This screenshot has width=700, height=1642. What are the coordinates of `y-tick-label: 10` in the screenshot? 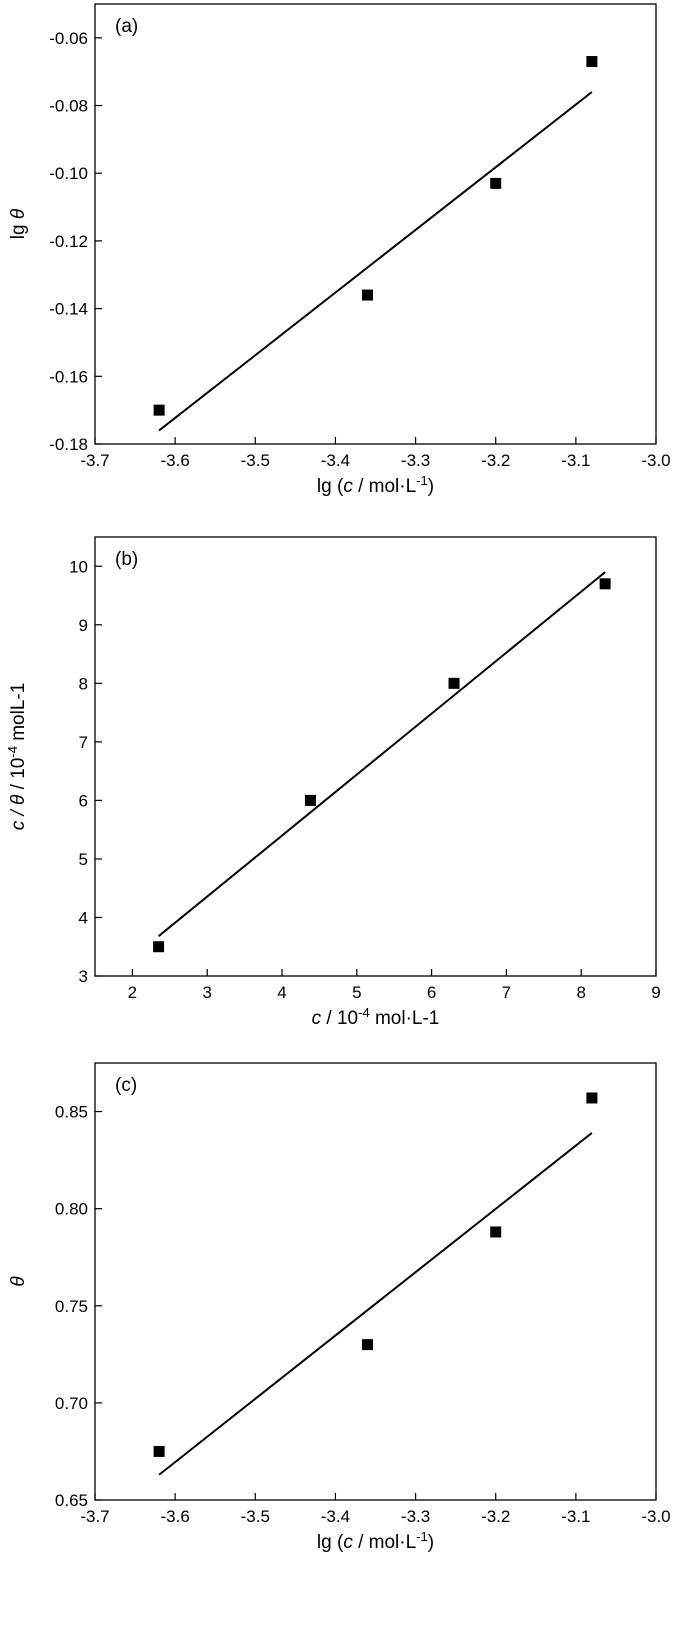 It's located at (78, 566).